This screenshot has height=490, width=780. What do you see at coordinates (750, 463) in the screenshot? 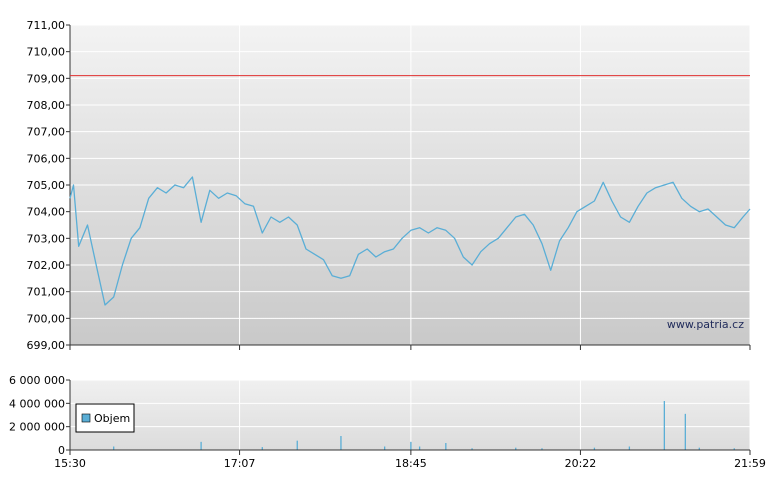
I see `x-tick-label: 21:59` at bounding box center [750, 463].